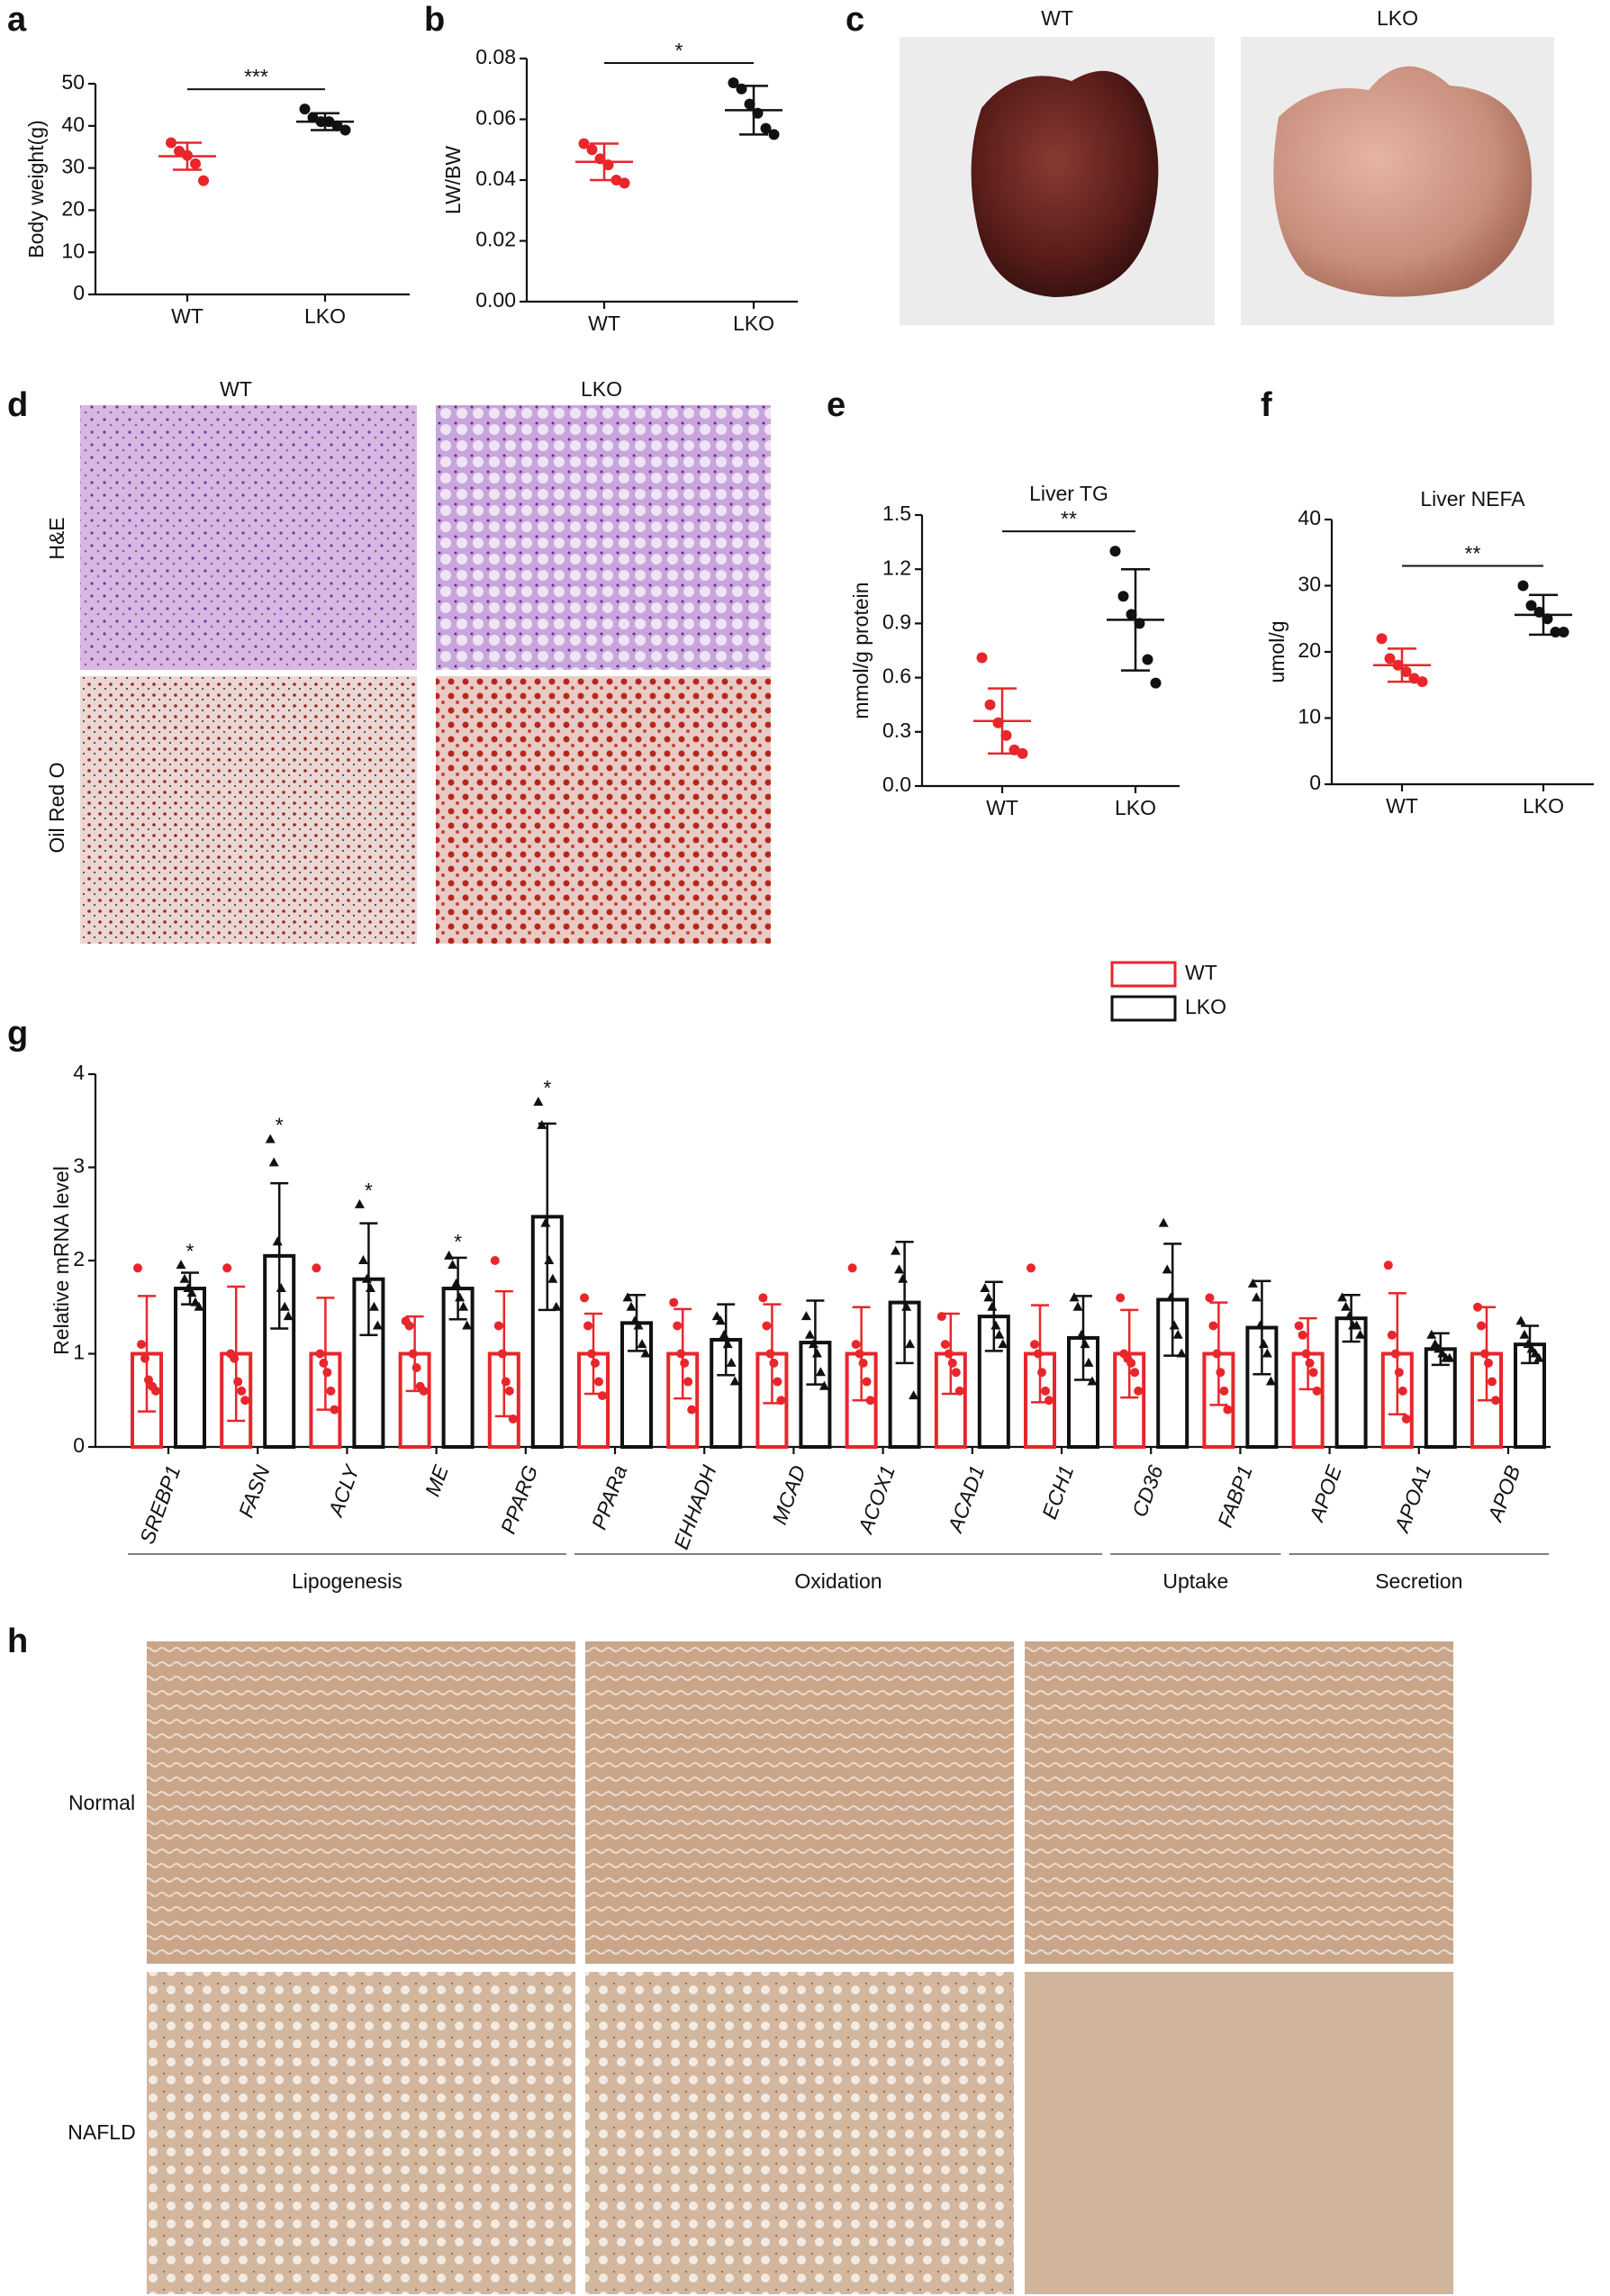 This screenshot has width=1610, height=2296. I want to click on y-tick-label: 1, so click(79, 1352).